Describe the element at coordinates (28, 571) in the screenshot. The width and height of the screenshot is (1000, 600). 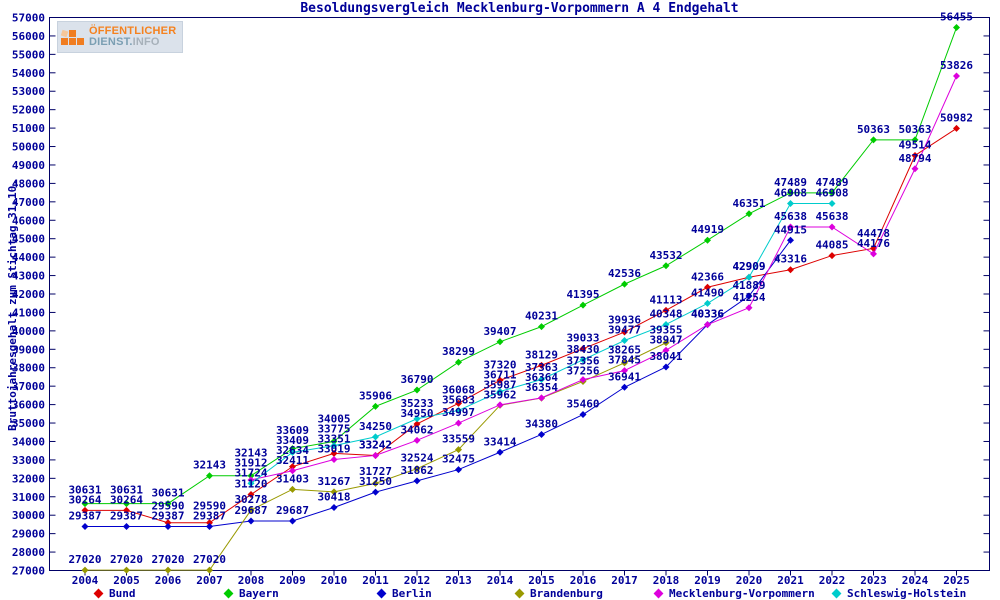
I see `y-tick-label: 27000` at that location.